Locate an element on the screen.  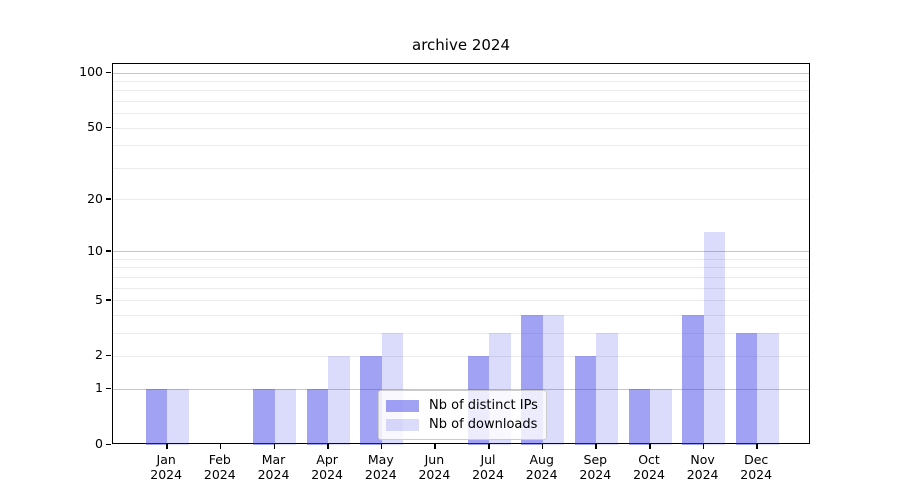
y-tick-label: 2 is located at coordinates (99, 355).